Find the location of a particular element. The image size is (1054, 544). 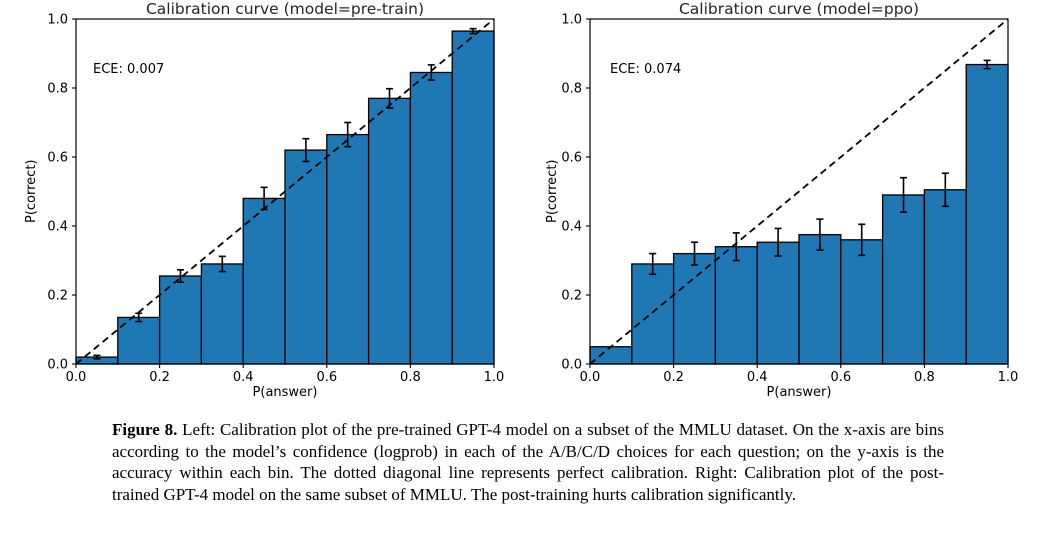

ece-annotation-ppo: ECE: 0.074 is located at coordinates (646, 69).